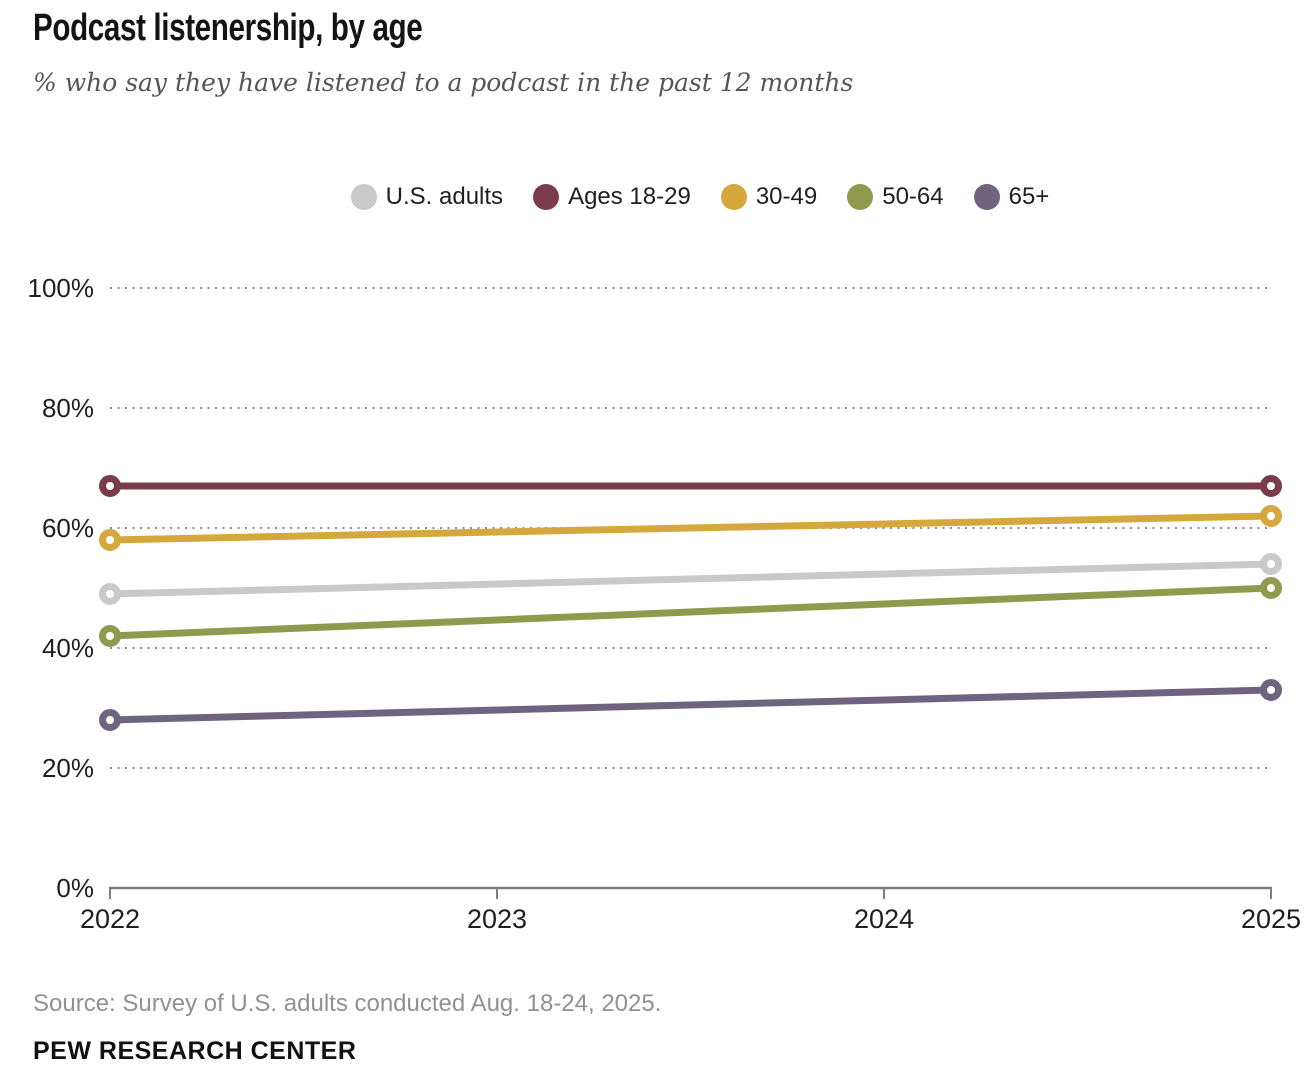 This screenshot has height=1076, width=1316. Describe the element at coordinates (67, 768) in the screenshot. I see `y-tick-label-20: 20%` at that location.